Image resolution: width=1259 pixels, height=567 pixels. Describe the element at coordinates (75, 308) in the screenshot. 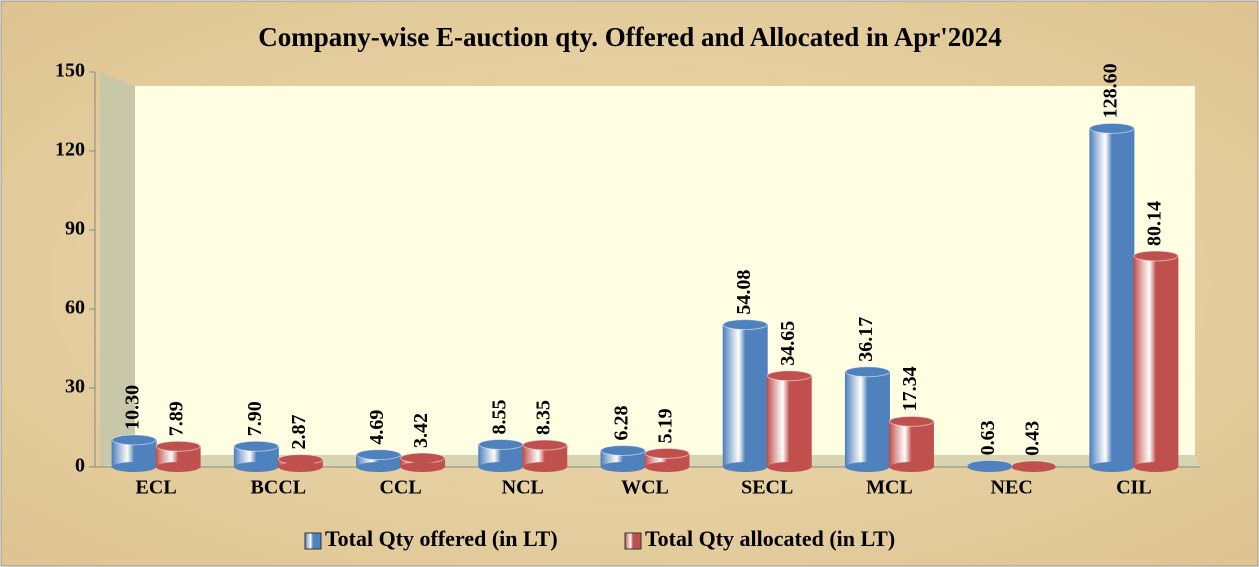

I see `y-tick-label: 60` at that location.